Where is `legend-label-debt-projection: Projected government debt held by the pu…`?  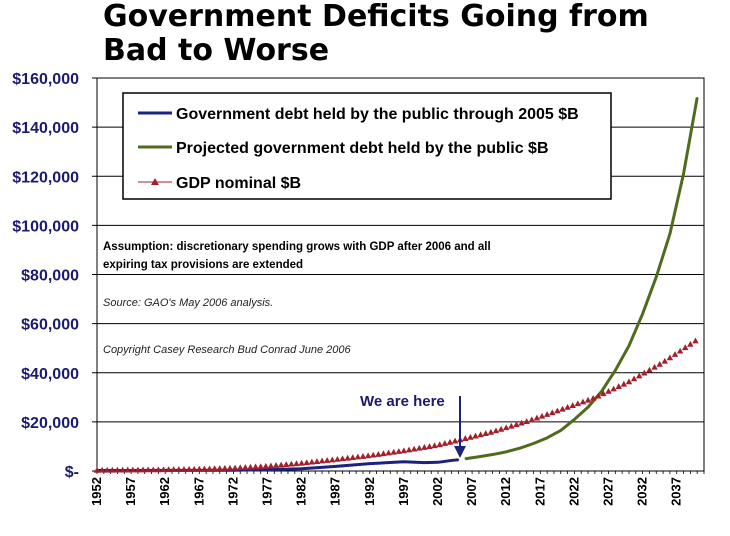
legend-label-debt-projection: Projected government debt held by the pu… is located at coordinates (362, 148).